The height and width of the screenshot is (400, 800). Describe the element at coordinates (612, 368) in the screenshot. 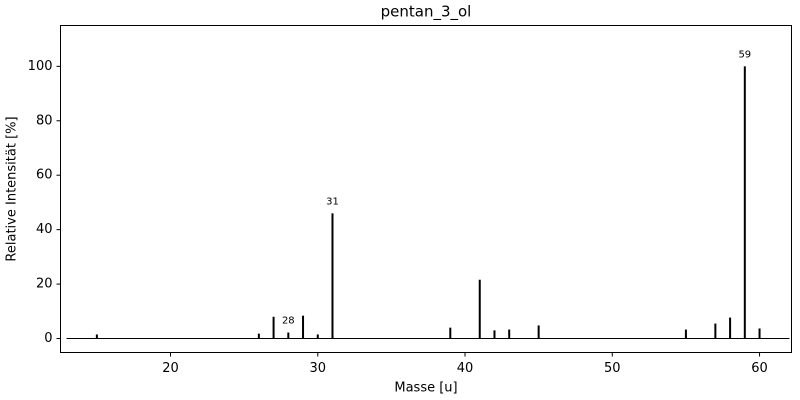

I see `x-tick-label: 50` at that location.